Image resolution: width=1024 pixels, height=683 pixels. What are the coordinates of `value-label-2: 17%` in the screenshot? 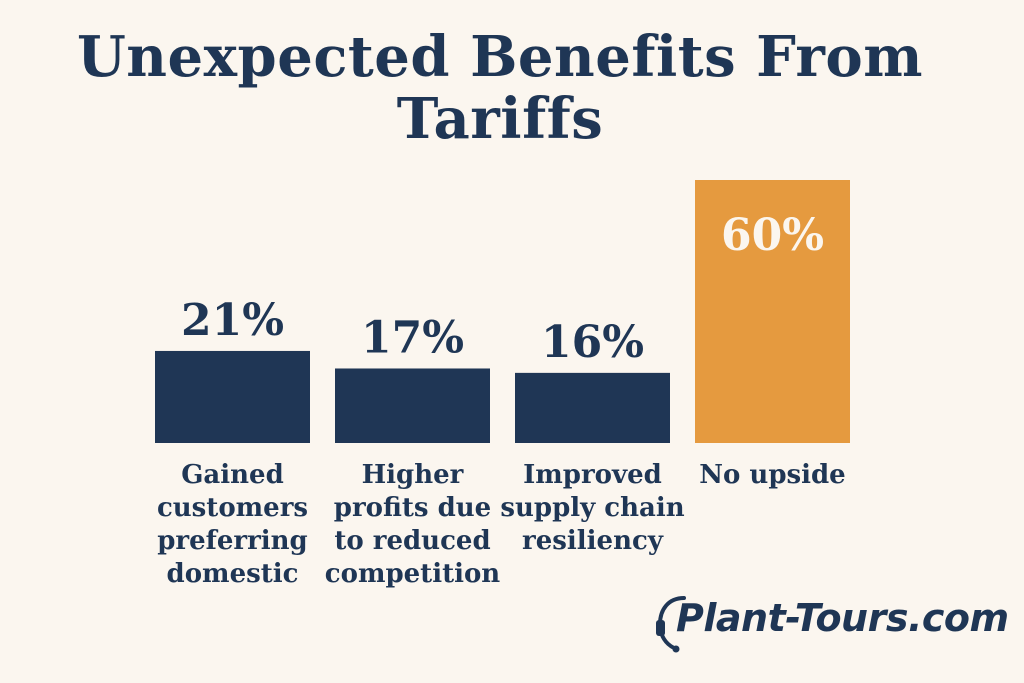 It's located at (412, 337).